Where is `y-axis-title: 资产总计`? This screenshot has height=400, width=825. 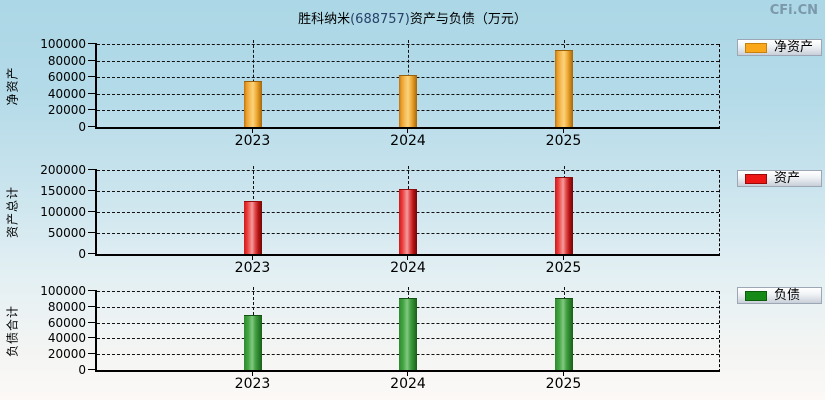 y-axis-title: 资产总计 is located at coordinates (12, 212).